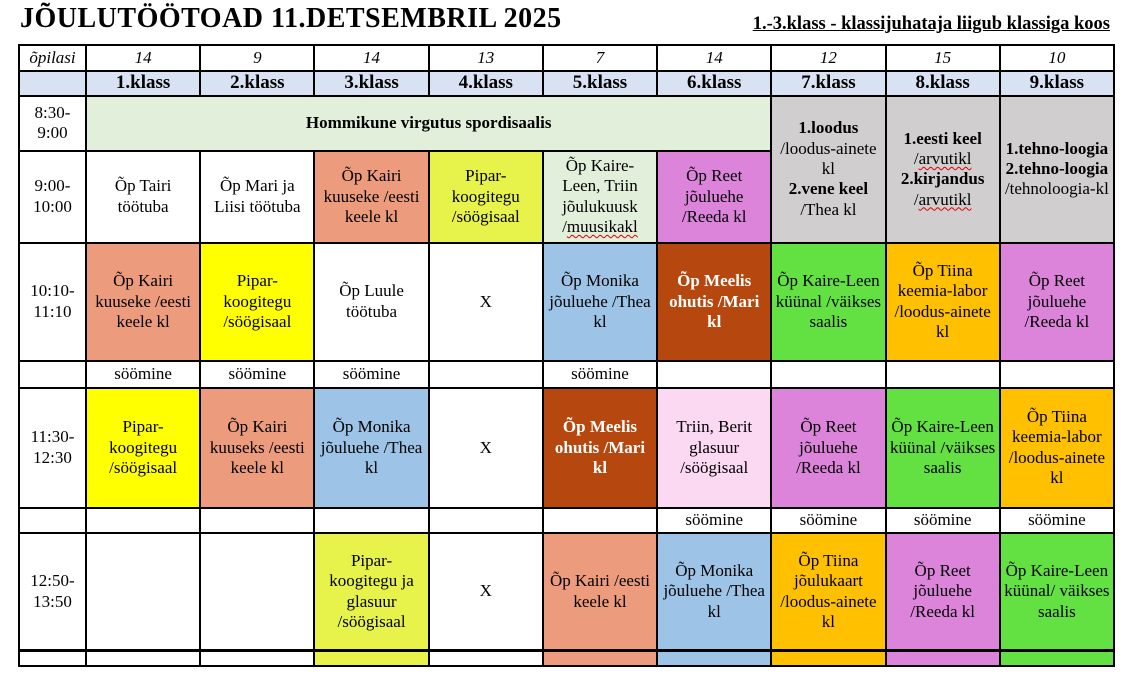 Image resolution: width=1134 pixels, height=674 pixels. I want to click on page-title: JÕULUTÖÖTOAD 11.DETSEMBRIL 2025, so click(291, 18).